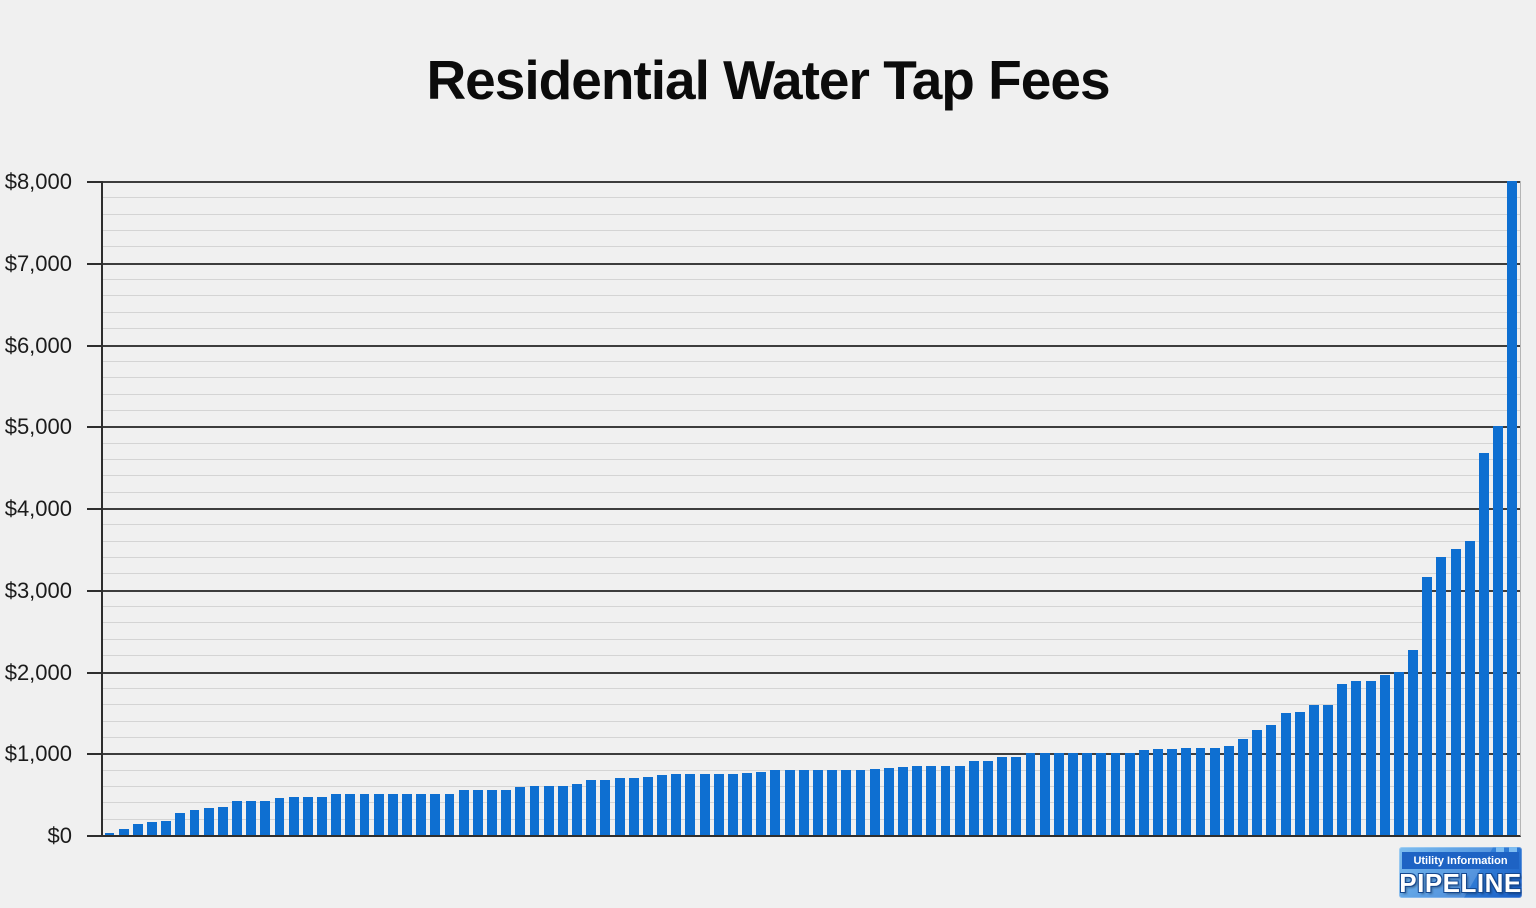  Describe the element at coordinates (38, 181) in the screenshot. I see `y-axis-tick-label: $8,000` at that location.